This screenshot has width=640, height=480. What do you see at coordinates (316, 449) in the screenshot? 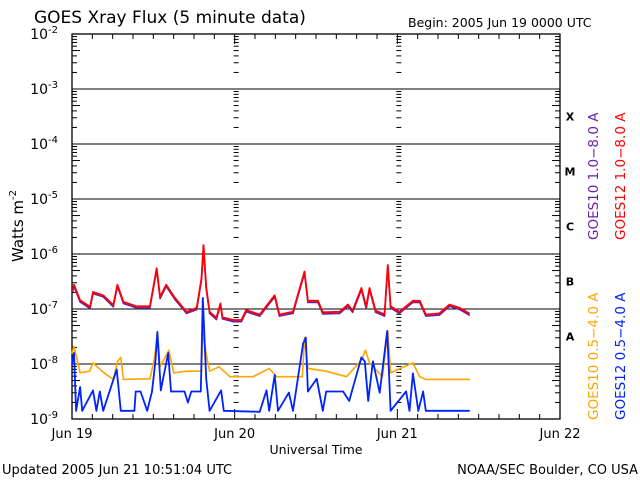
I see `x-axis-label: Universal Time` at bounding box center [316, 449].